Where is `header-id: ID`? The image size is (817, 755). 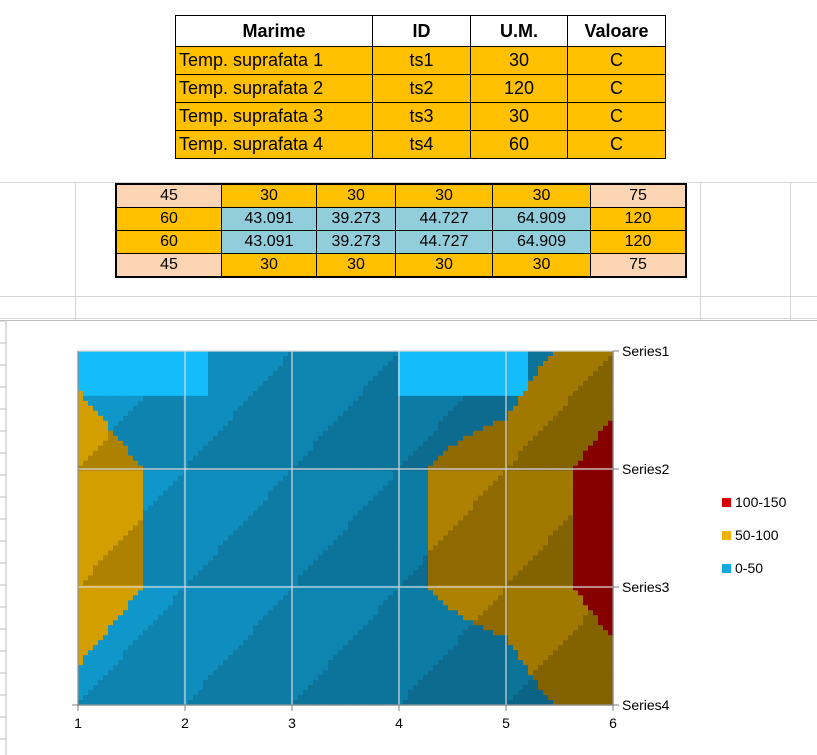 header-id: ID is located at coordinates (422, 31).